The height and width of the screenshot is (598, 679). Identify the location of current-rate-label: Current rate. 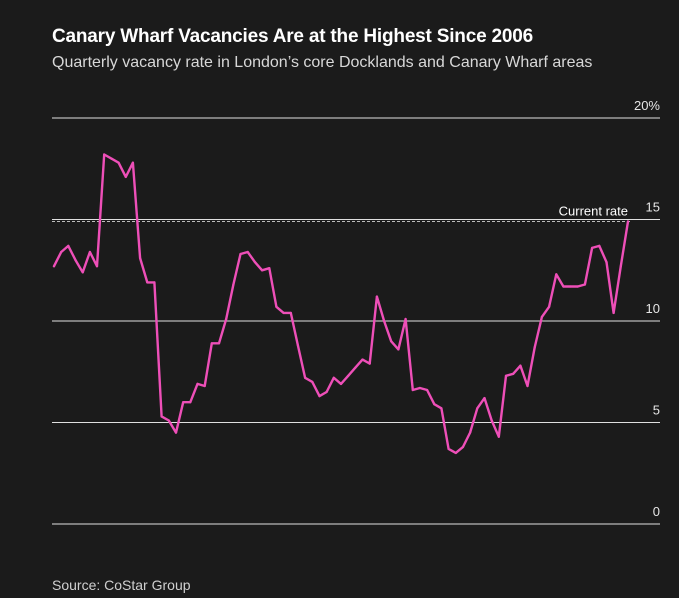
(593, 211).